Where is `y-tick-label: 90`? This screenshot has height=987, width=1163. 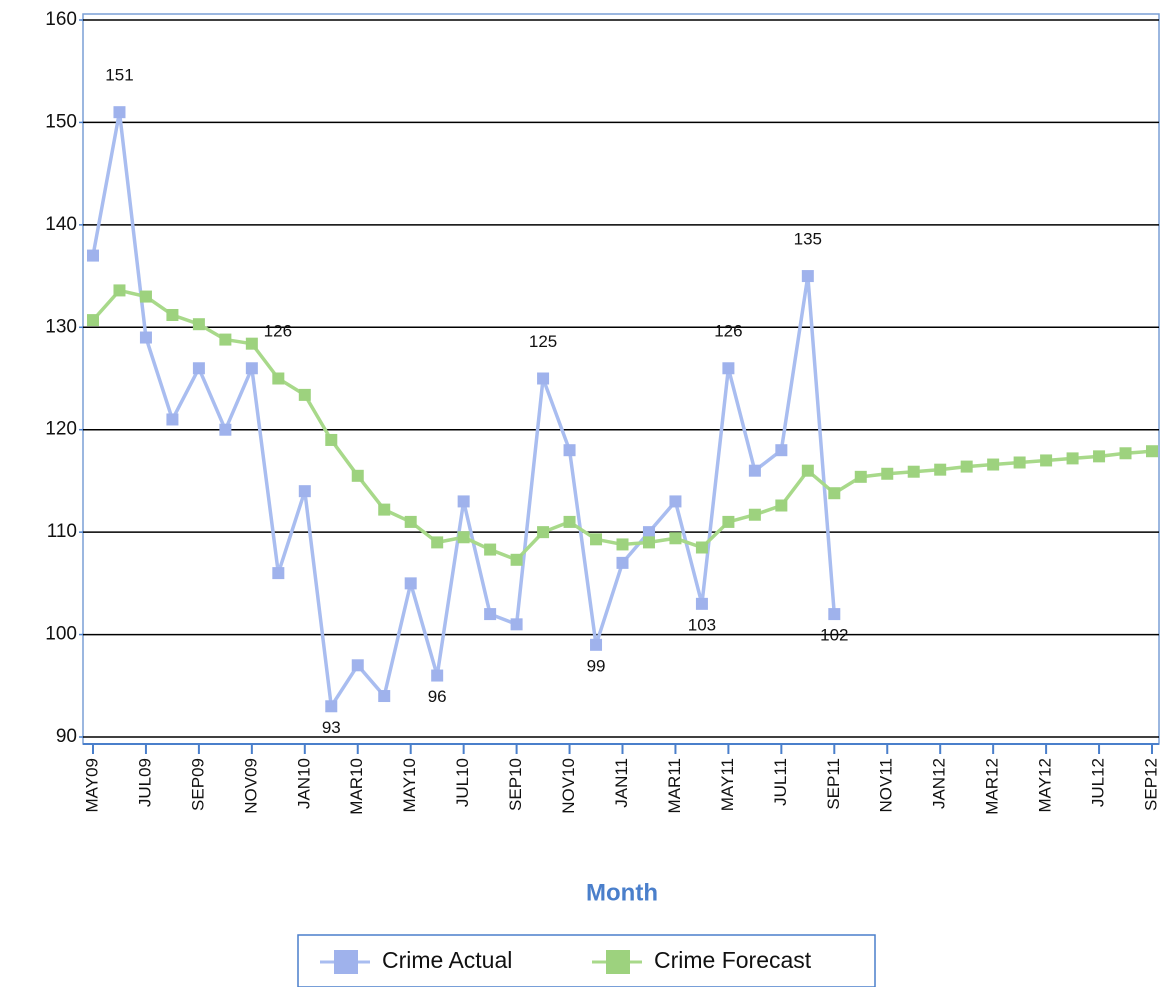 y-tick-label: 90 is located at coordinates (66, 736).